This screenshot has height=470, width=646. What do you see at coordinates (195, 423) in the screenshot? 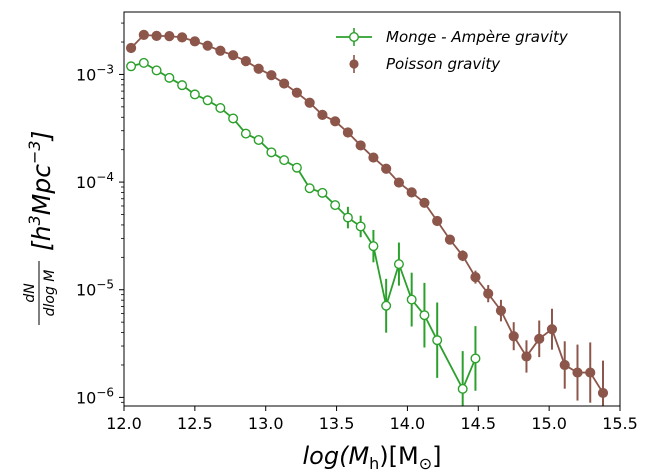
I see `x-tick-label: 12.5` at bounding box center [195, 423].